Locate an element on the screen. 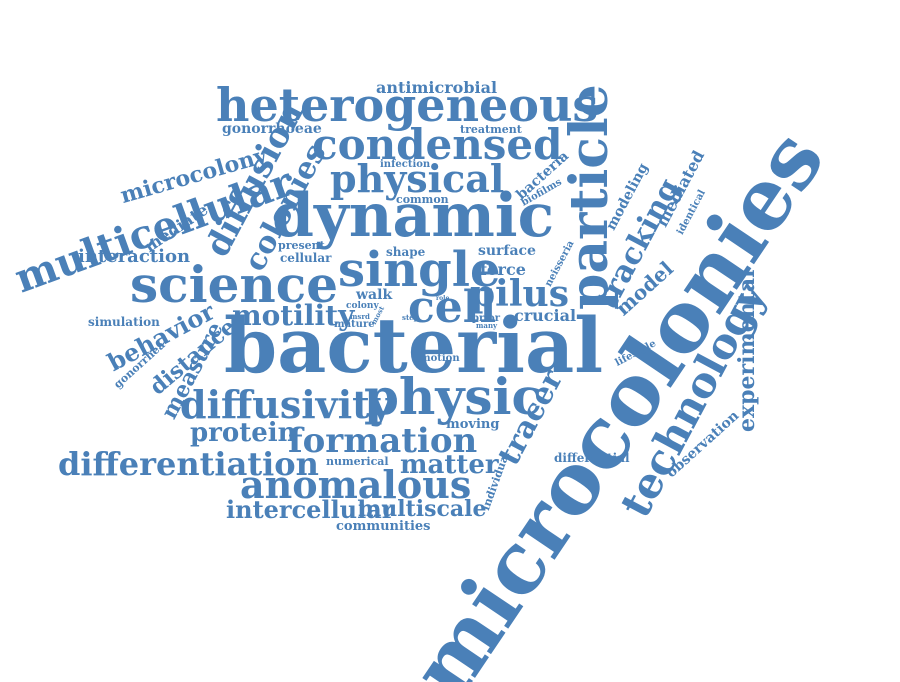 The width and height of the screenshot is (900, 682). word-intercellular: intercellular is located at coordinates (310, 509).